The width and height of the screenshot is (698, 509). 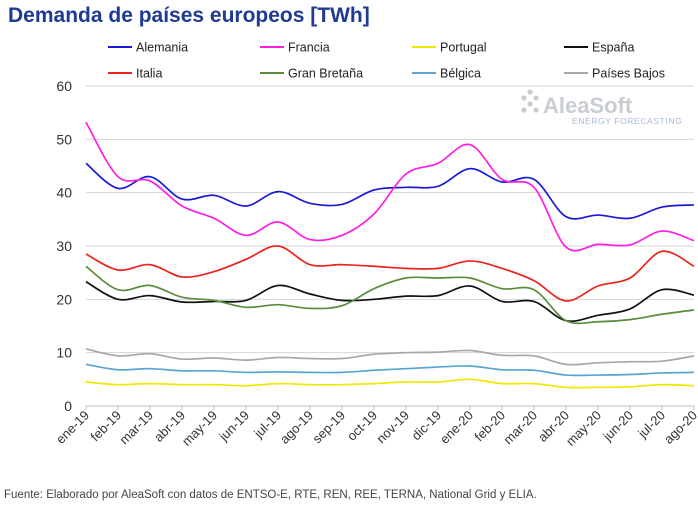 What do you see at coordinates (628, 74) in the screenshot?
I see `legend-label: Países Bajos` at bounding box center [628, 74].